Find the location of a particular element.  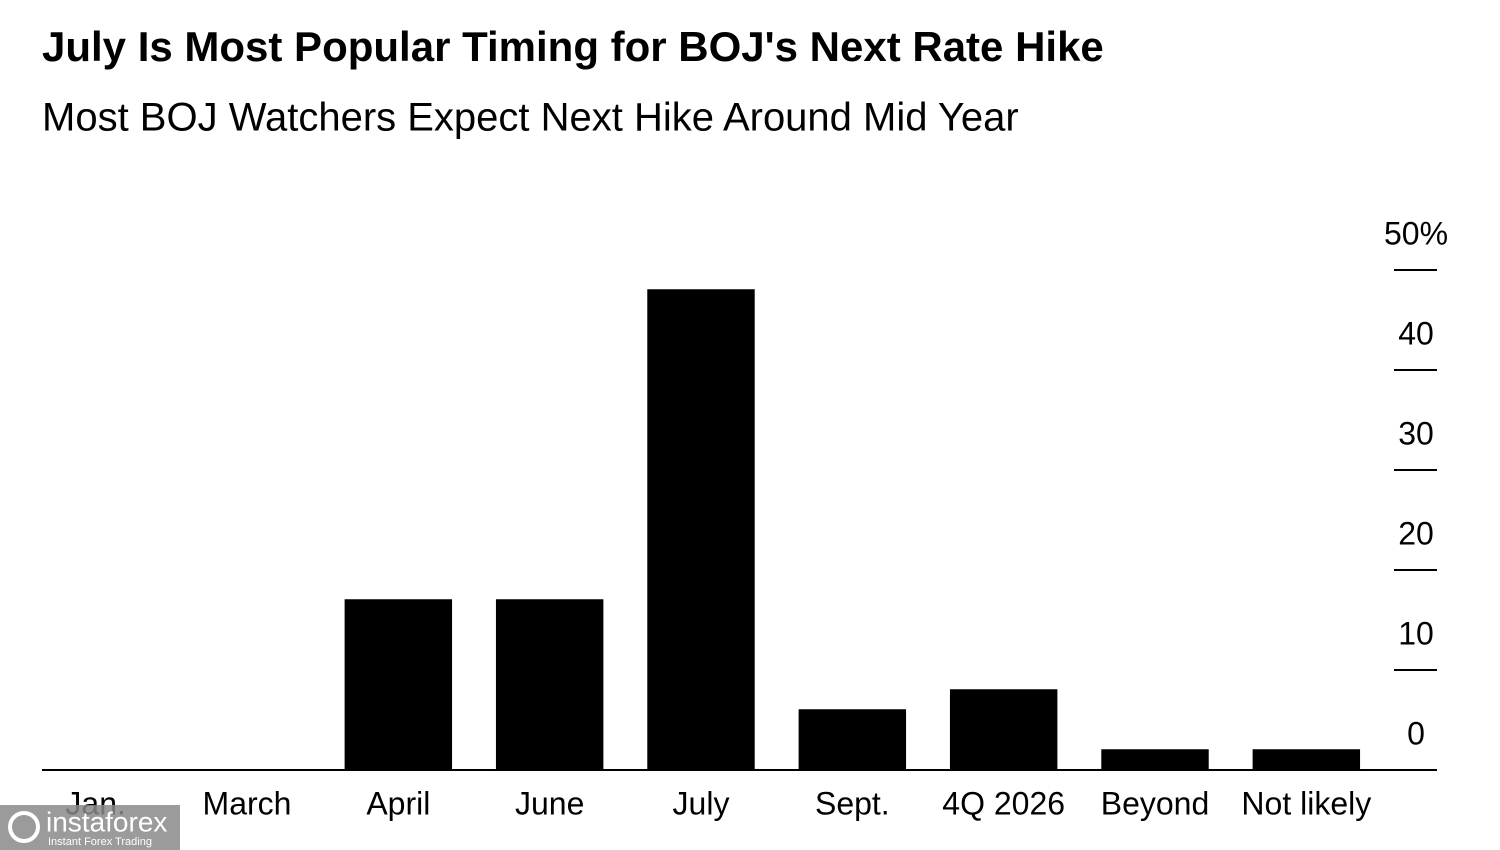

y-tick-label: 20 is located at coordinates (1416, 533).